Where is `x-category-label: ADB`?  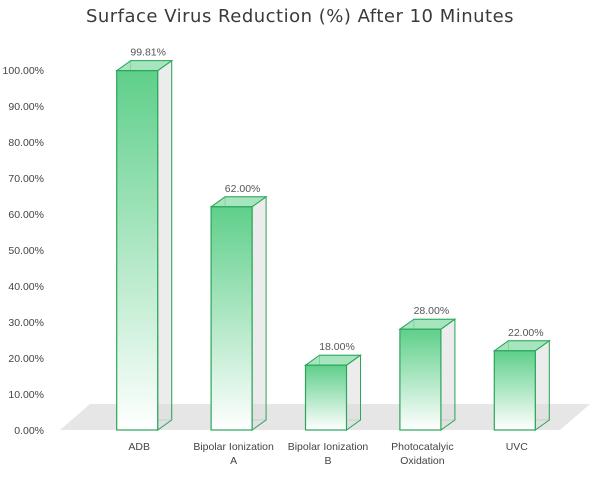
x-category-label: ADB is located at coordinates (139, 447).